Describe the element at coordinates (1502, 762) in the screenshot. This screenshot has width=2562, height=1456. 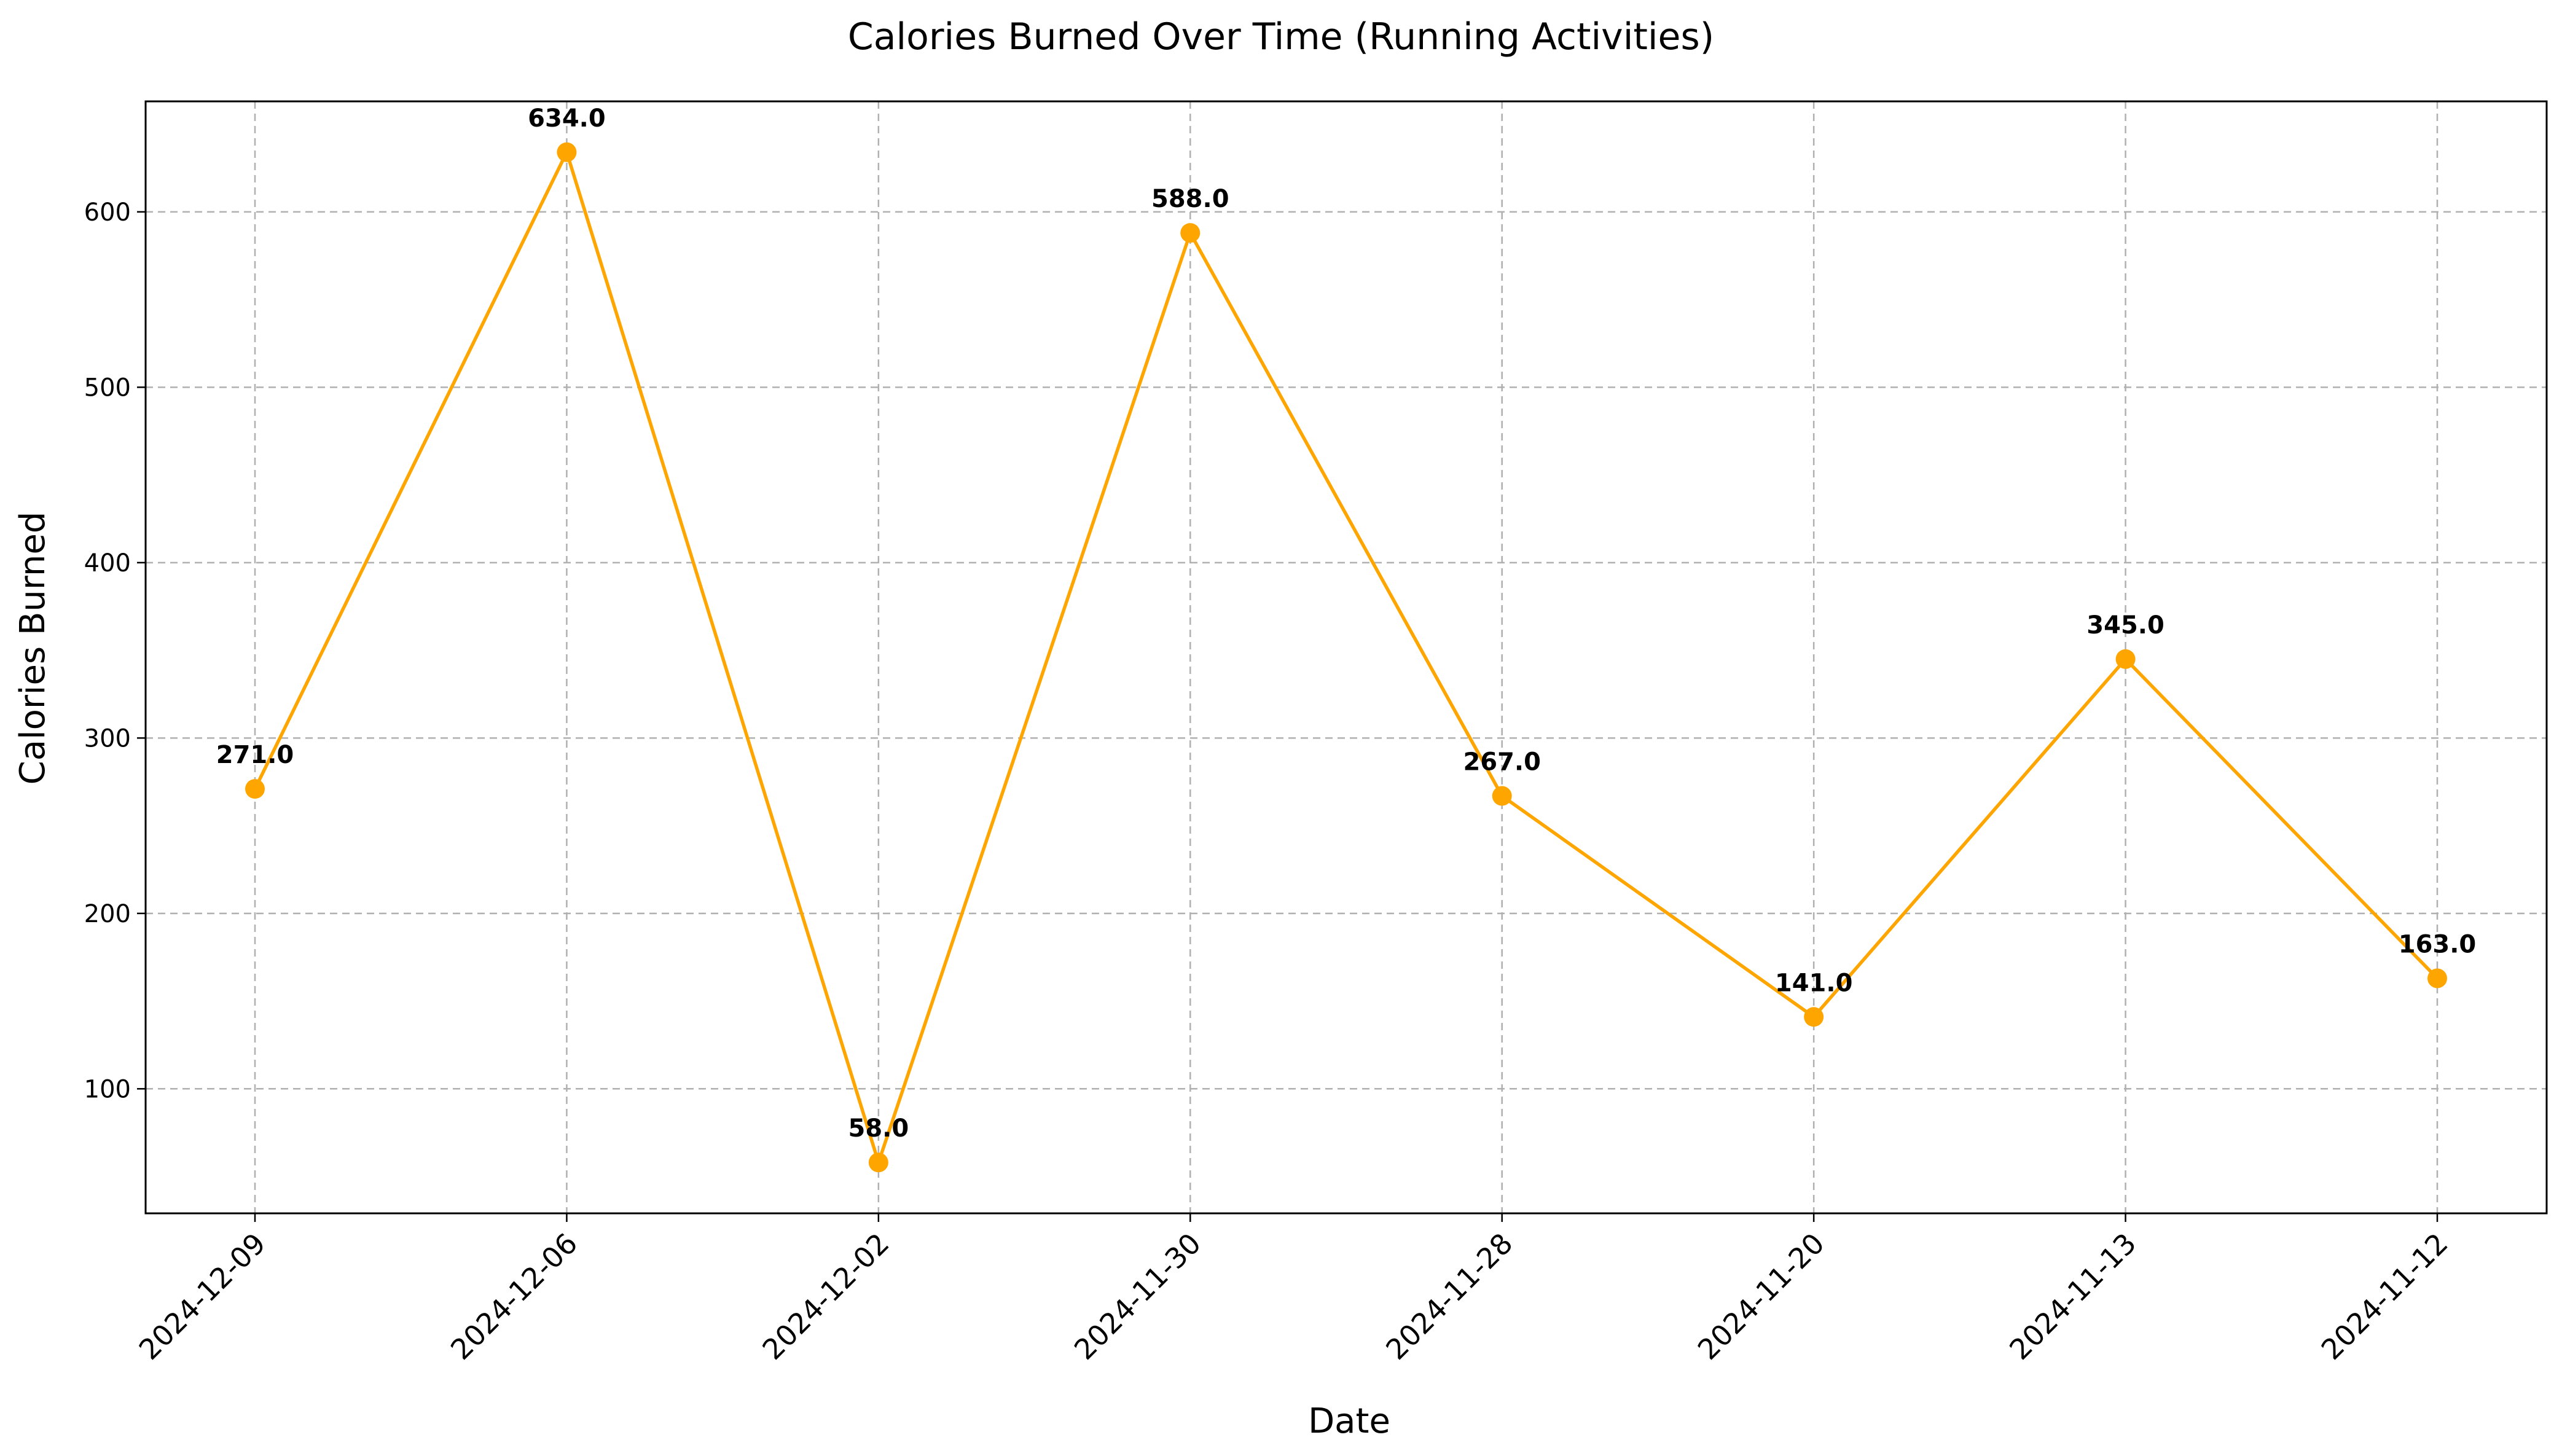
I see `data-label: 267.0` at that location.